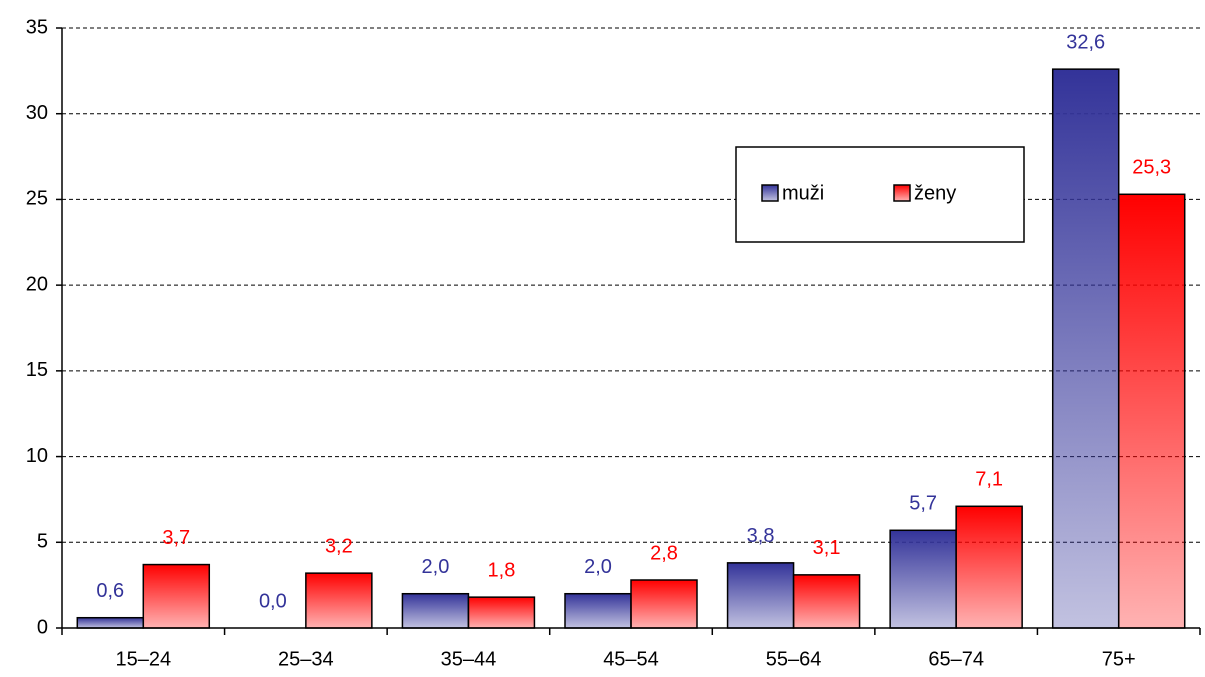 This screenshot has height=677, width=1205. I want to click on y-tick-label: 30, so click(37, 113).